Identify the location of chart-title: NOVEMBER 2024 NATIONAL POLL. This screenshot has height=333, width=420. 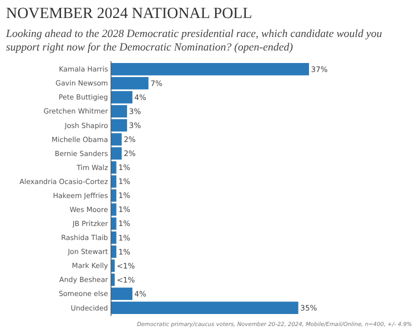
(129, 13).